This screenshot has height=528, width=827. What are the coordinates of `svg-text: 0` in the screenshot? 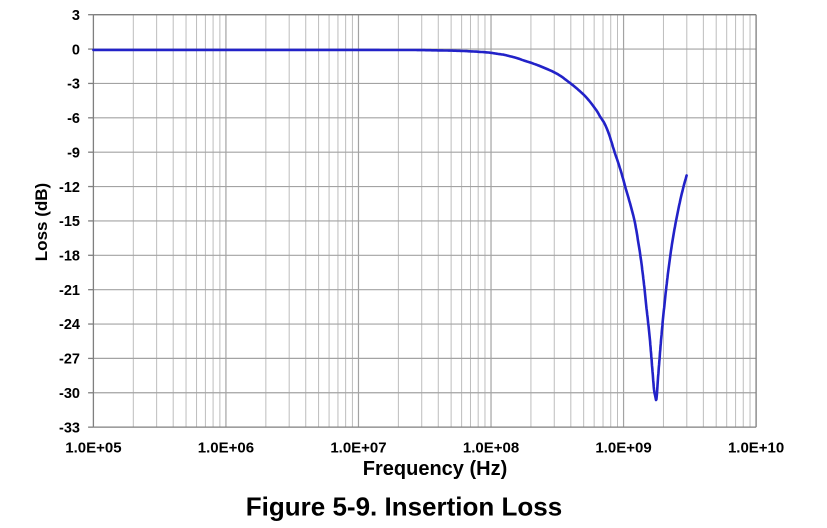 It's located at (76, 50).